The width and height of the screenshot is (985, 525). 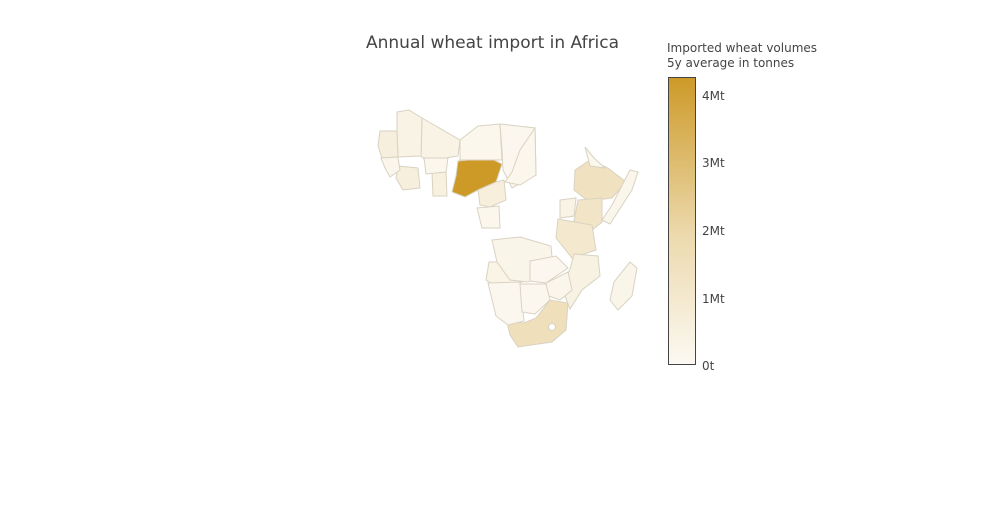 I want to click on region-burkina, so click(x=436, y=166).